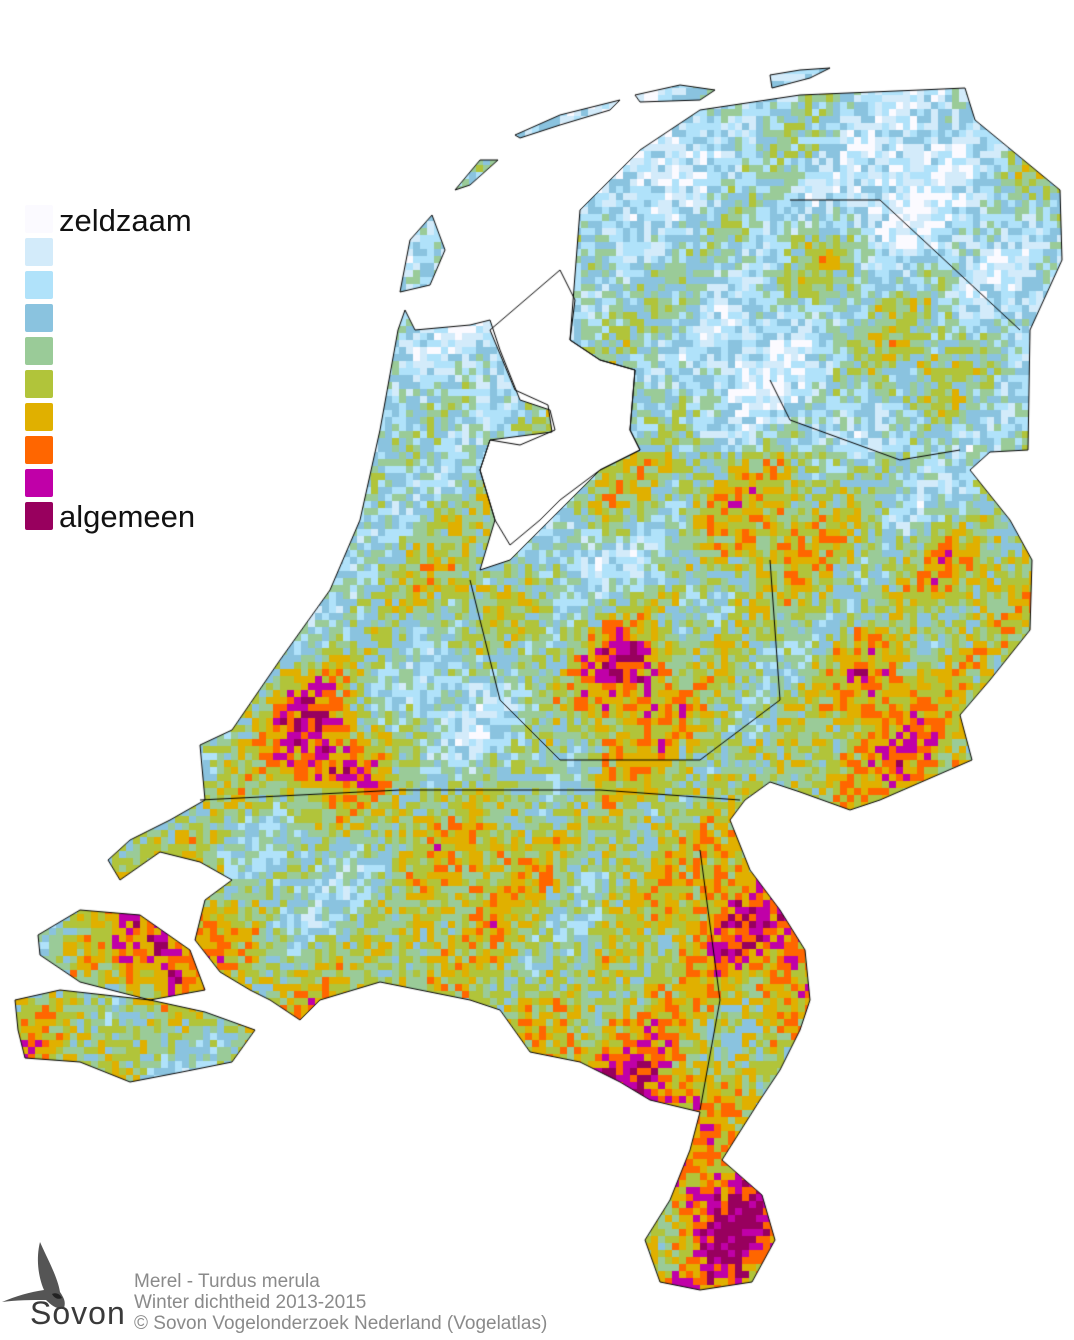  Describe the element at coordinates (227, 1281) in the screenshot. I see `species-name: Merel - Turdus merula` at that location.